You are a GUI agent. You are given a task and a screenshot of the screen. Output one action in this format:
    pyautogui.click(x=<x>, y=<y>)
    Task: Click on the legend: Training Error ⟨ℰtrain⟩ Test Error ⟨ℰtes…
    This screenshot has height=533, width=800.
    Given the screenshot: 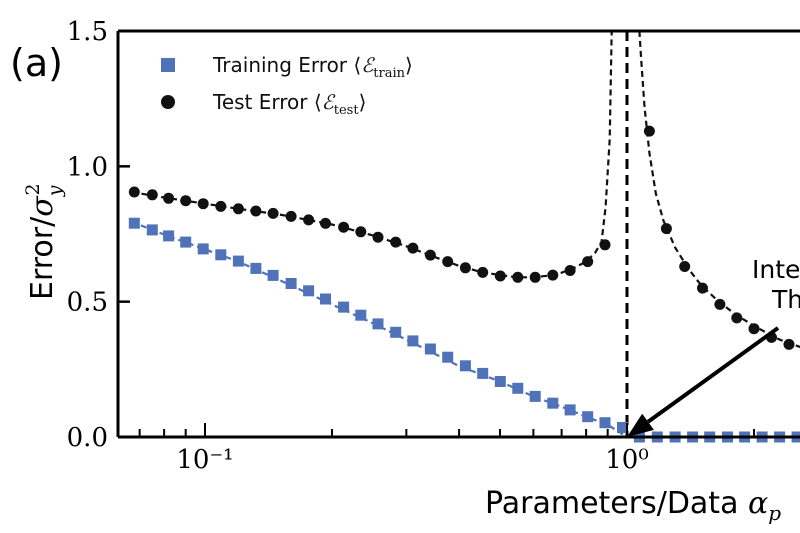 What is the action you would take?
    pyautogui.click(x=287, y=85)
    